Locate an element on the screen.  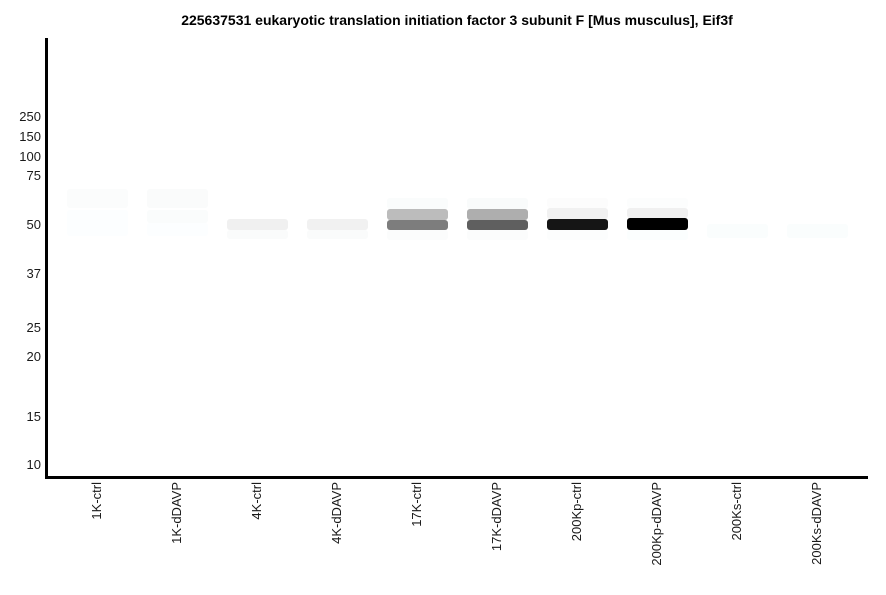
lane-label: 200Ks-ctrl is located at coordinates (736, 511).